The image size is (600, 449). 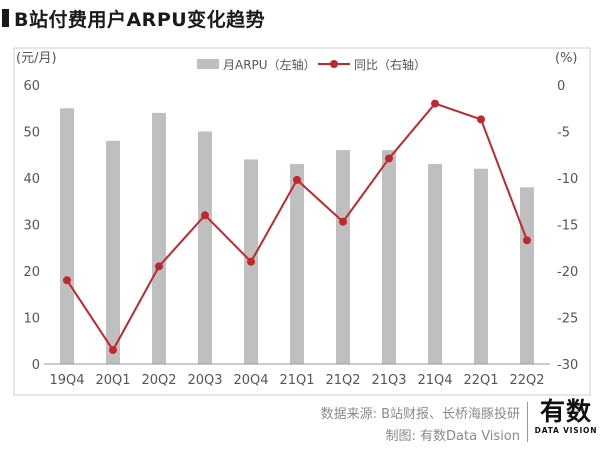 I want to click on right-tick-label: -30, so click(x=567, y=365).